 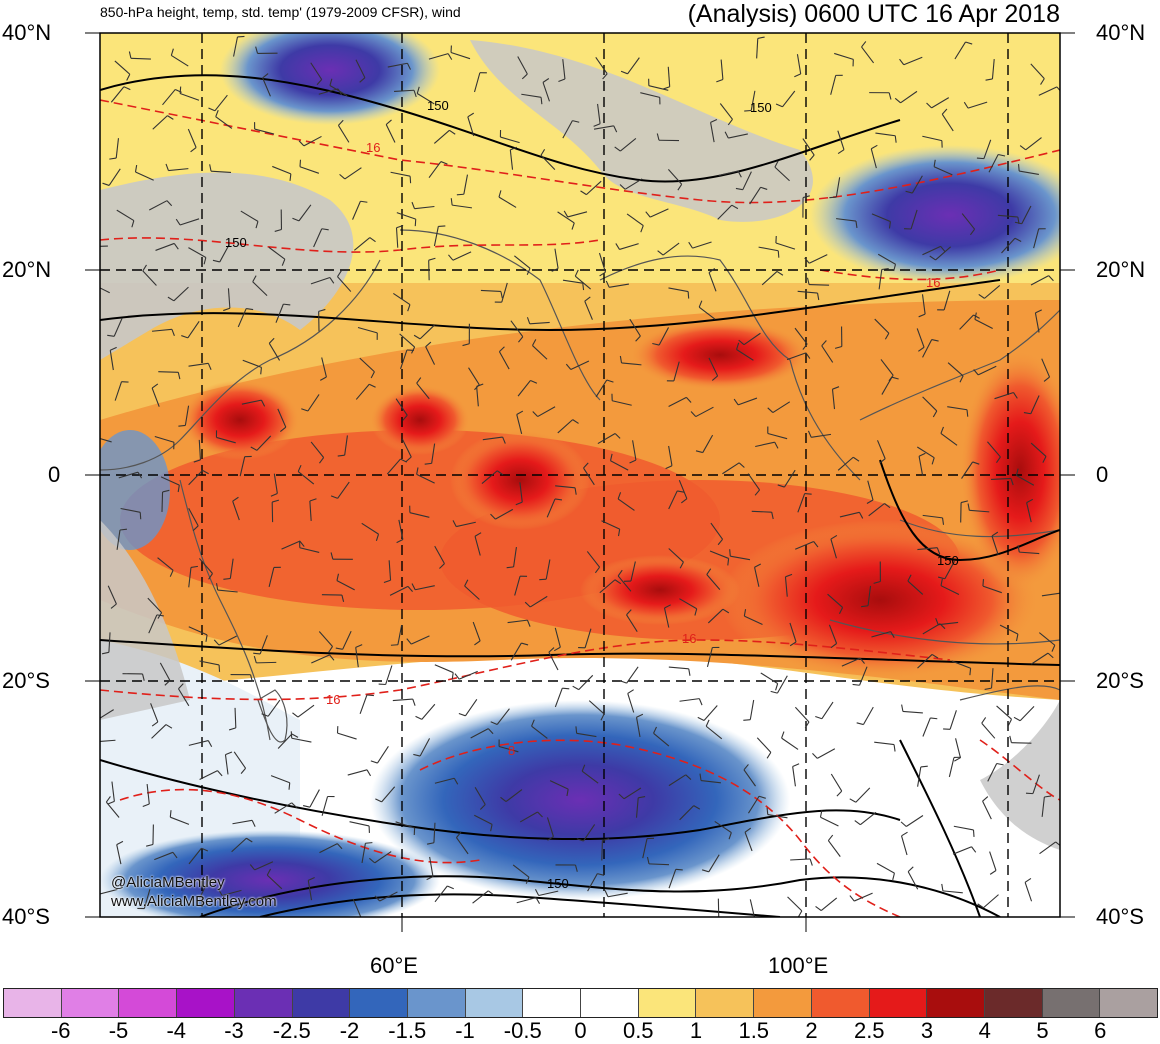 I want to click on colorbar-tick-label: -4, so click(x=176, y=1030).